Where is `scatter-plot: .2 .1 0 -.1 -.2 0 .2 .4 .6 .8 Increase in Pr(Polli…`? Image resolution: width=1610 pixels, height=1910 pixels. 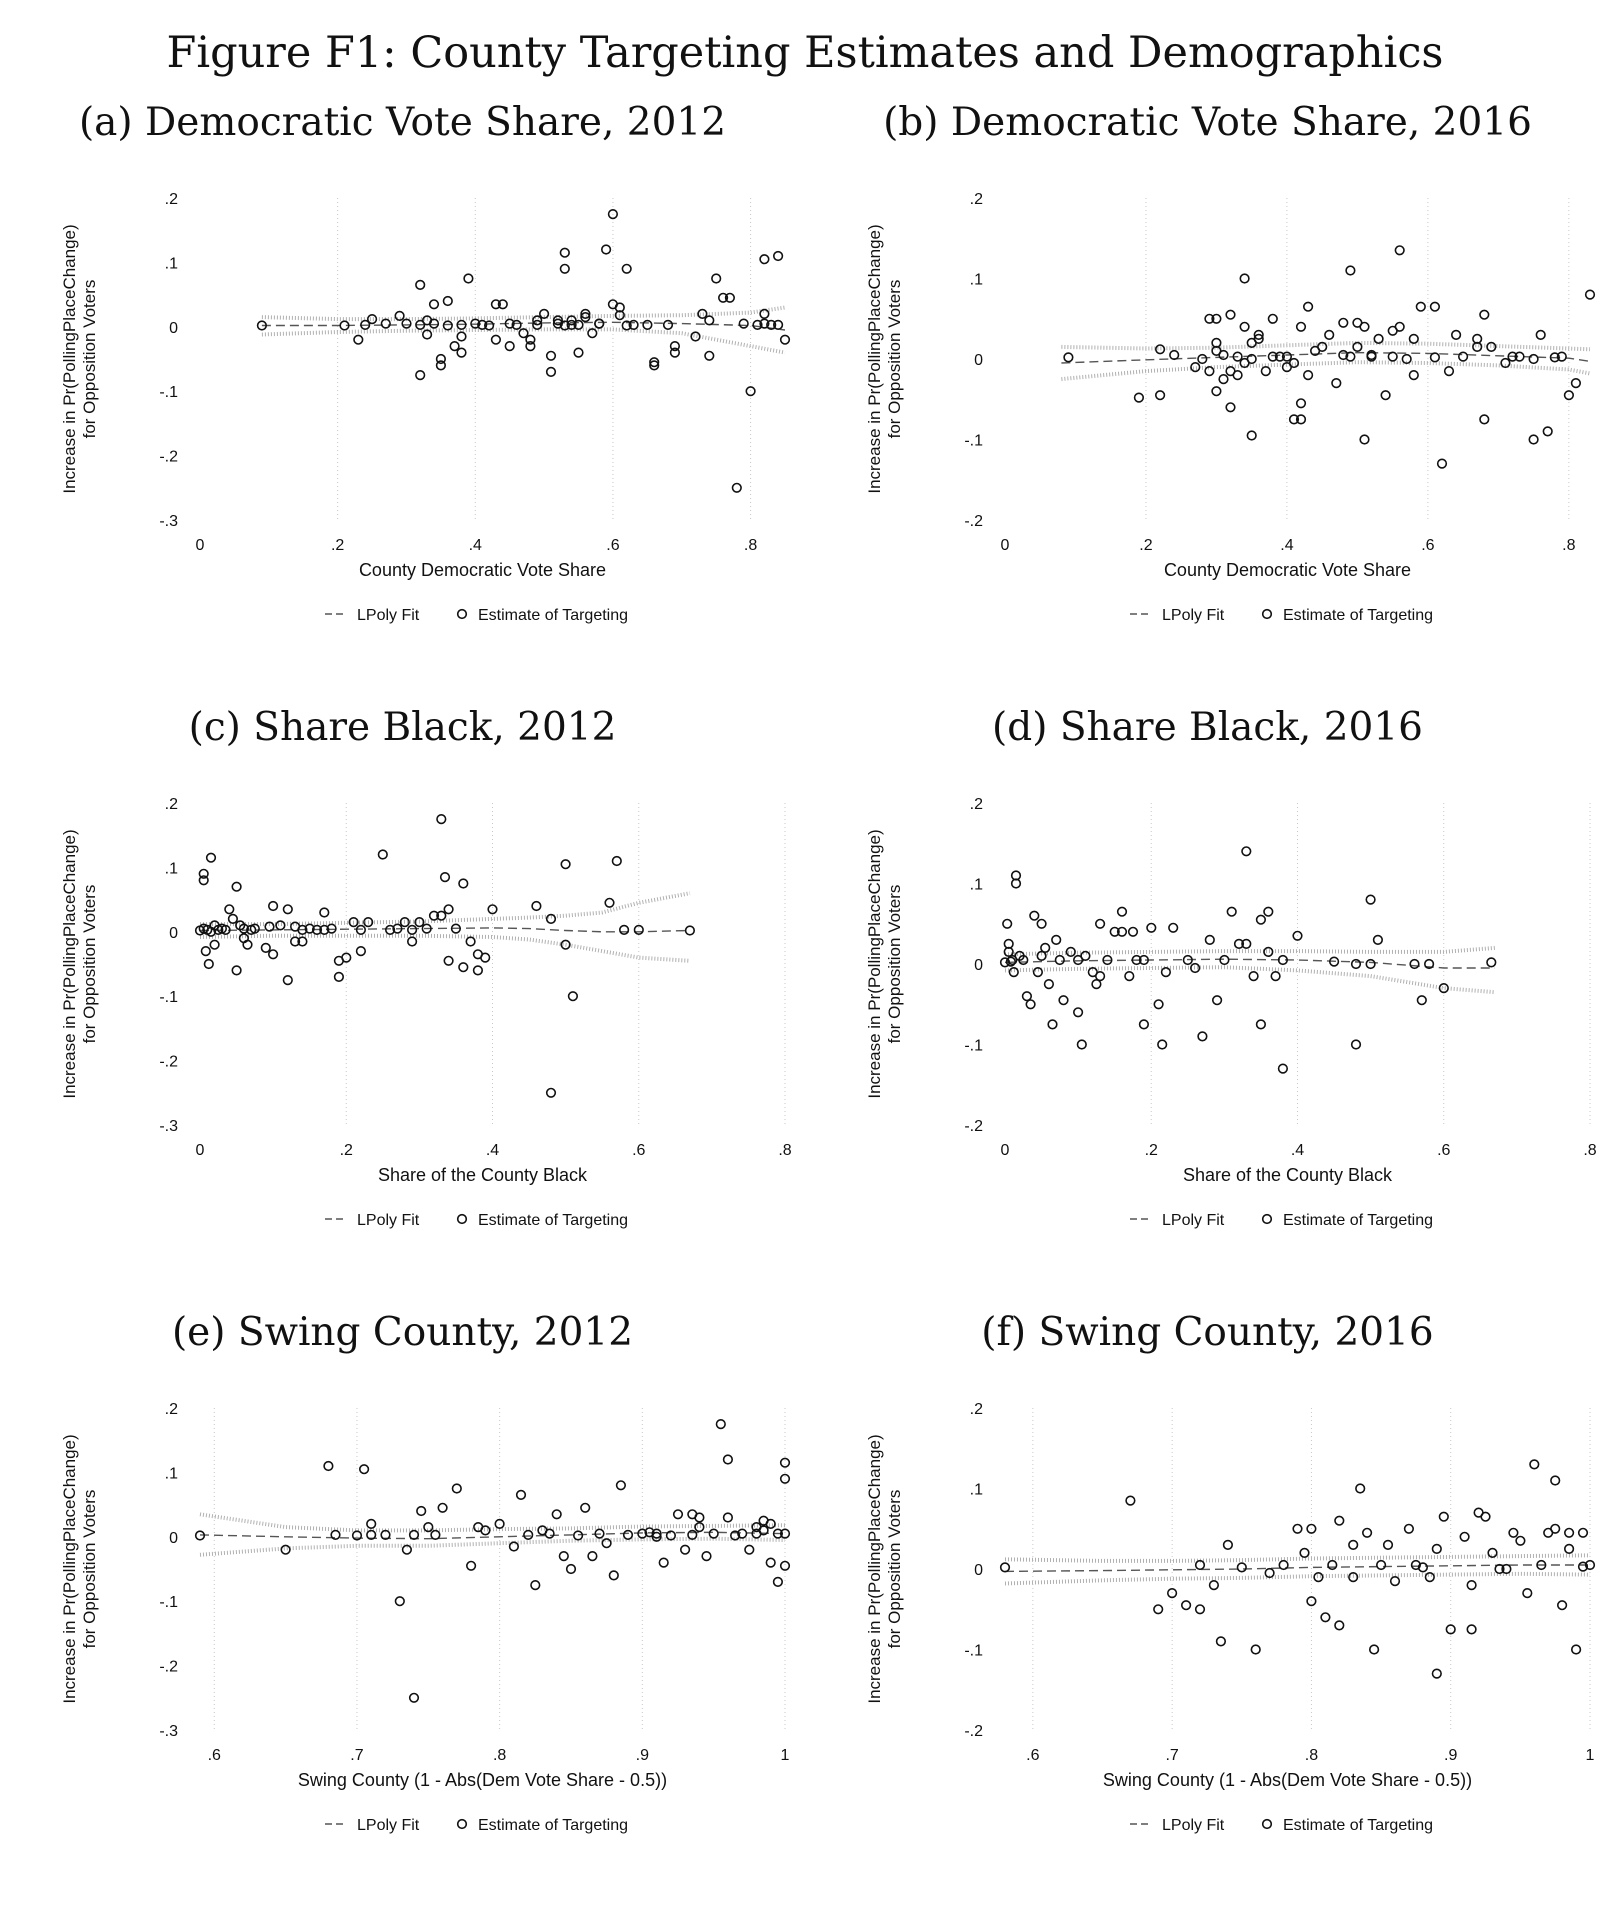 scatter-plot: .2 .1 0 -.1 -.2 0 .2 .4 .6 .8 Increase in Pr(Polli… is located at coordinates (1230, 407).